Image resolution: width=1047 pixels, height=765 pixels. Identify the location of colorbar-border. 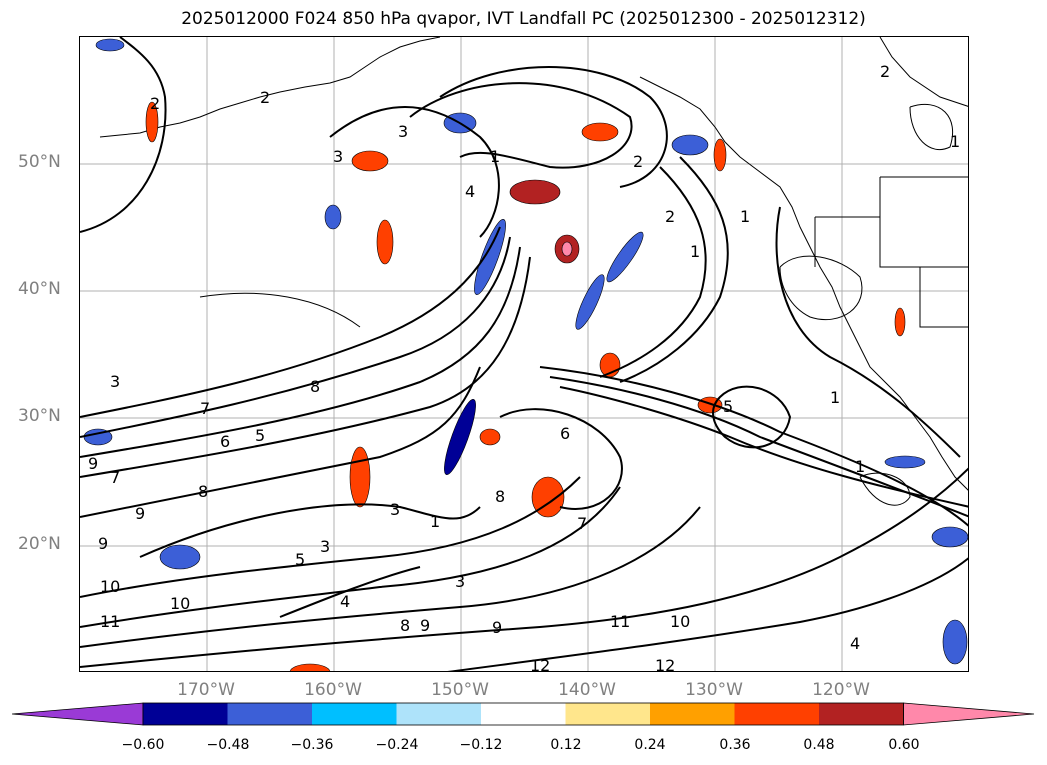
(523, 714).